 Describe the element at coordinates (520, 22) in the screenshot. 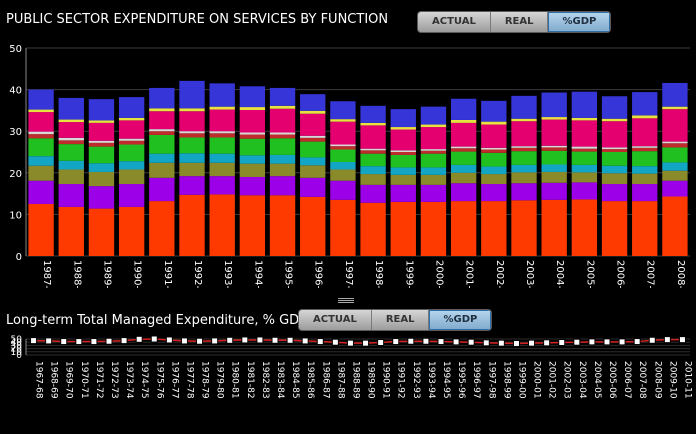

I see `real-button: REAL` at that location.